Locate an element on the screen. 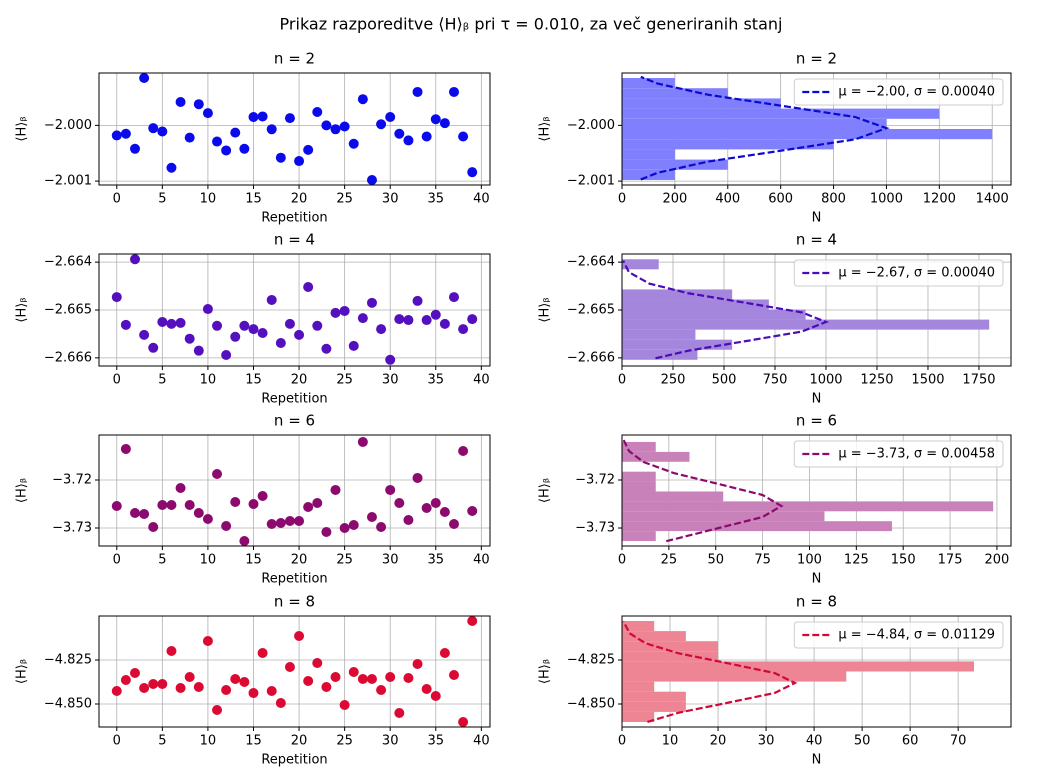 The height and width of the screenshot is (778, 1062). y-tick-label: −2.665 is located at coordinates (591, 310).